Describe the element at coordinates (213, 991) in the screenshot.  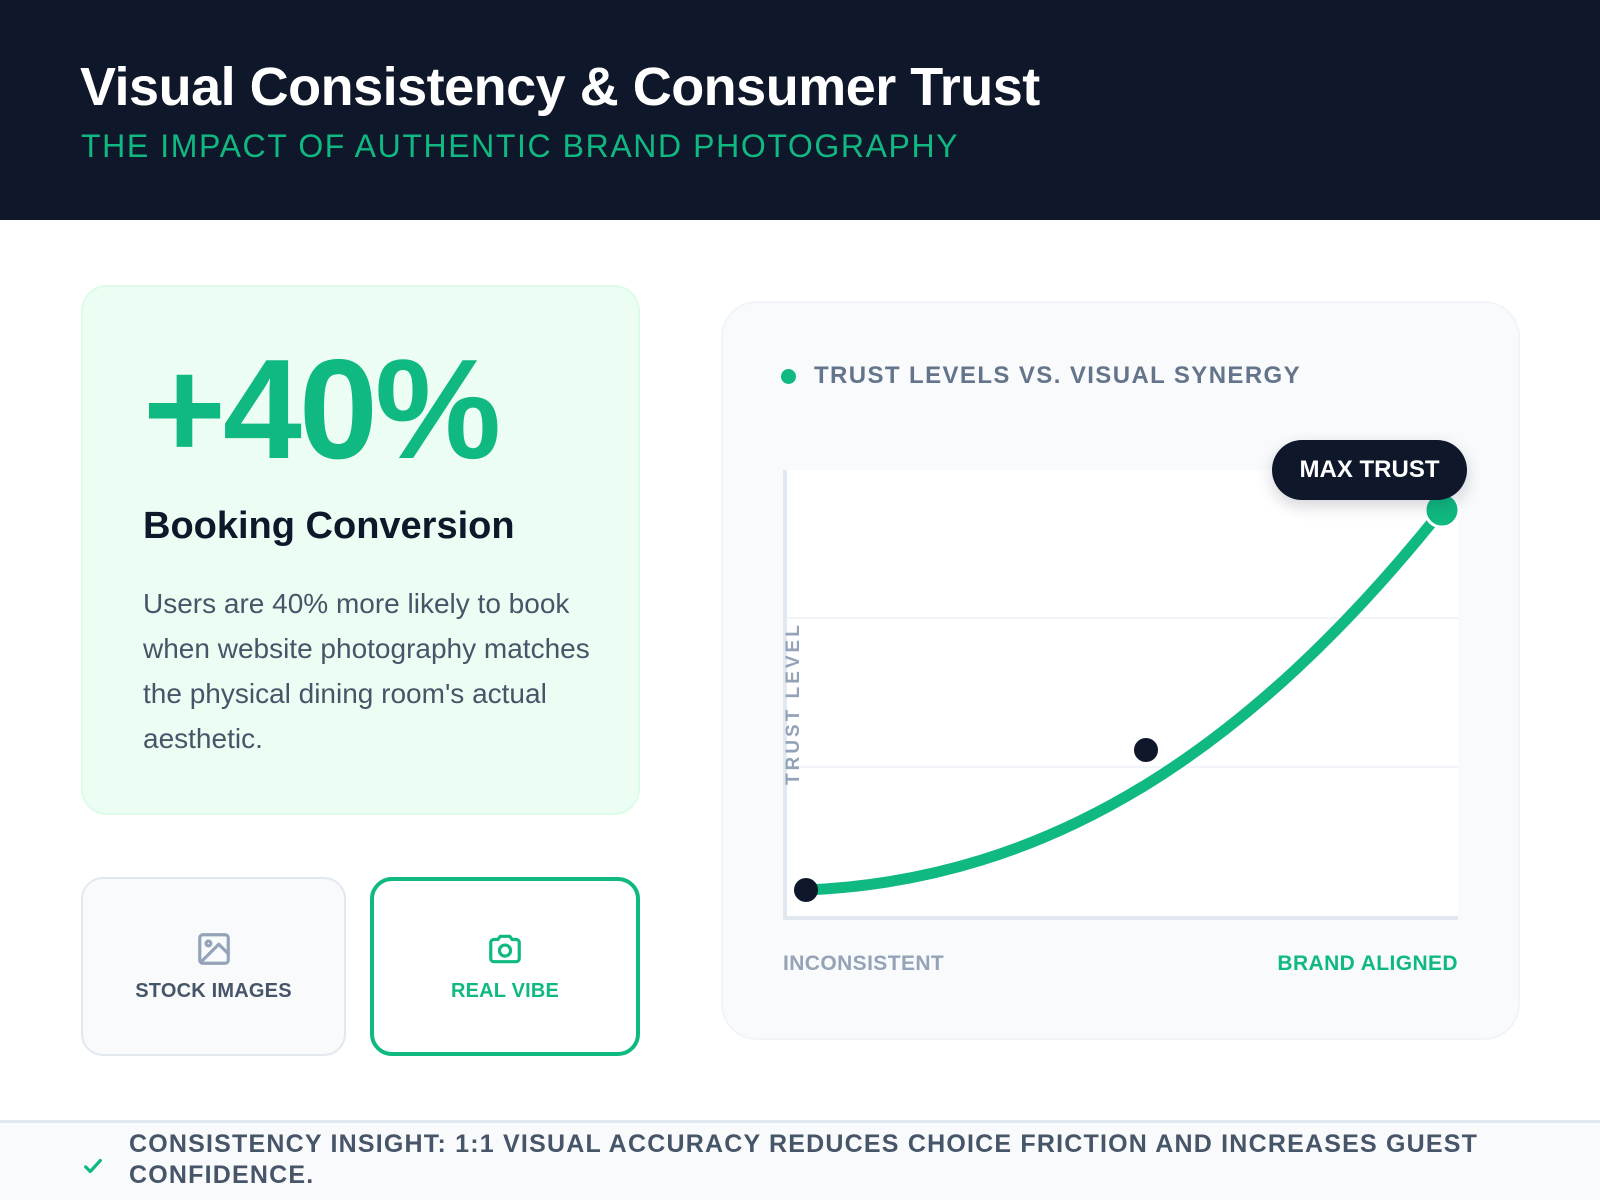
I see `stock-images-label: STOCK IMAGES` at that location.